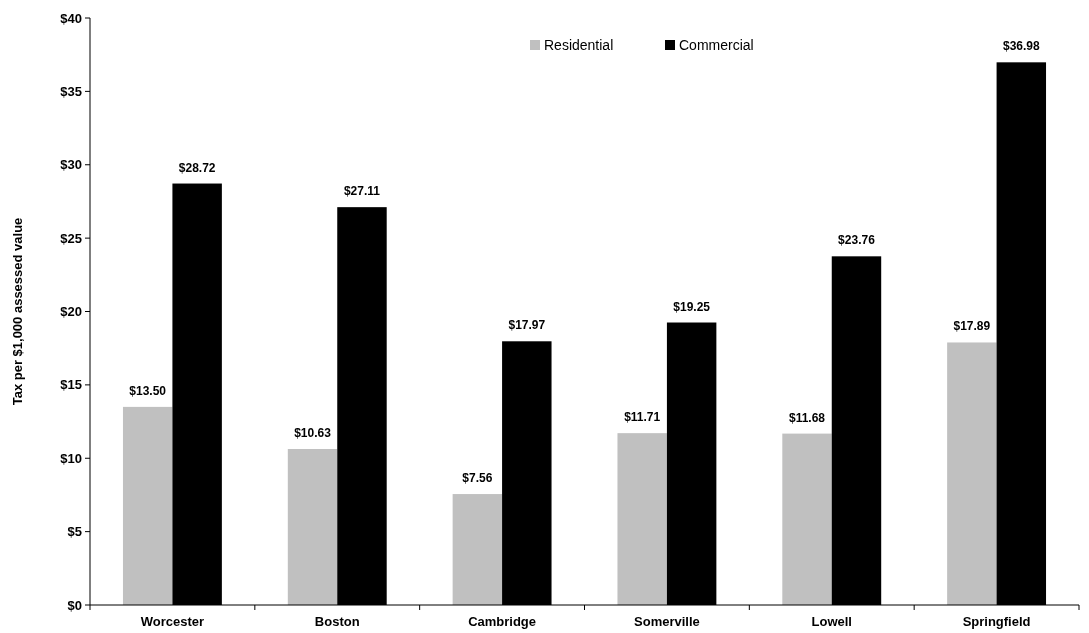 The height and width of the screenshot is (633, 1089). Describe the element at coordinates (642, 417) in the screenshot. I see `data-label: $11.71` at that location.